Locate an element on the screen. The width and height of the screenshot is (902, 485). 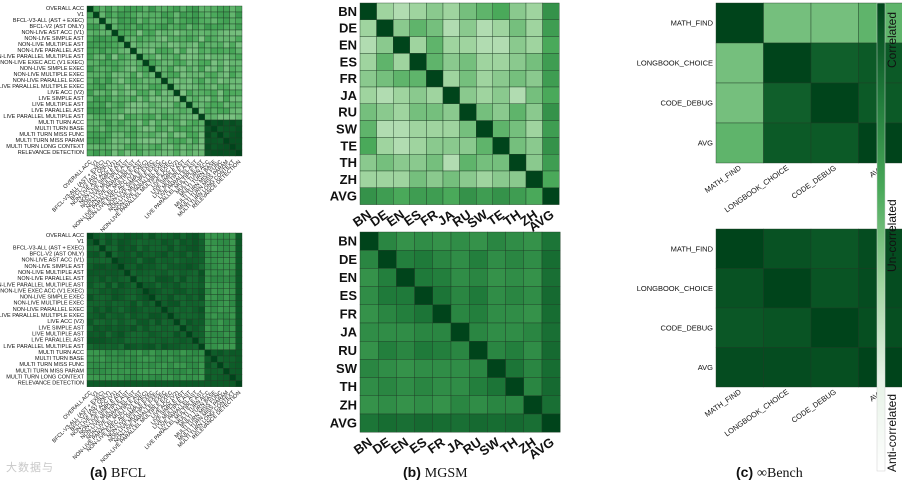
y-tick-label: MATH_FIND is located at coordinates (692, 23).